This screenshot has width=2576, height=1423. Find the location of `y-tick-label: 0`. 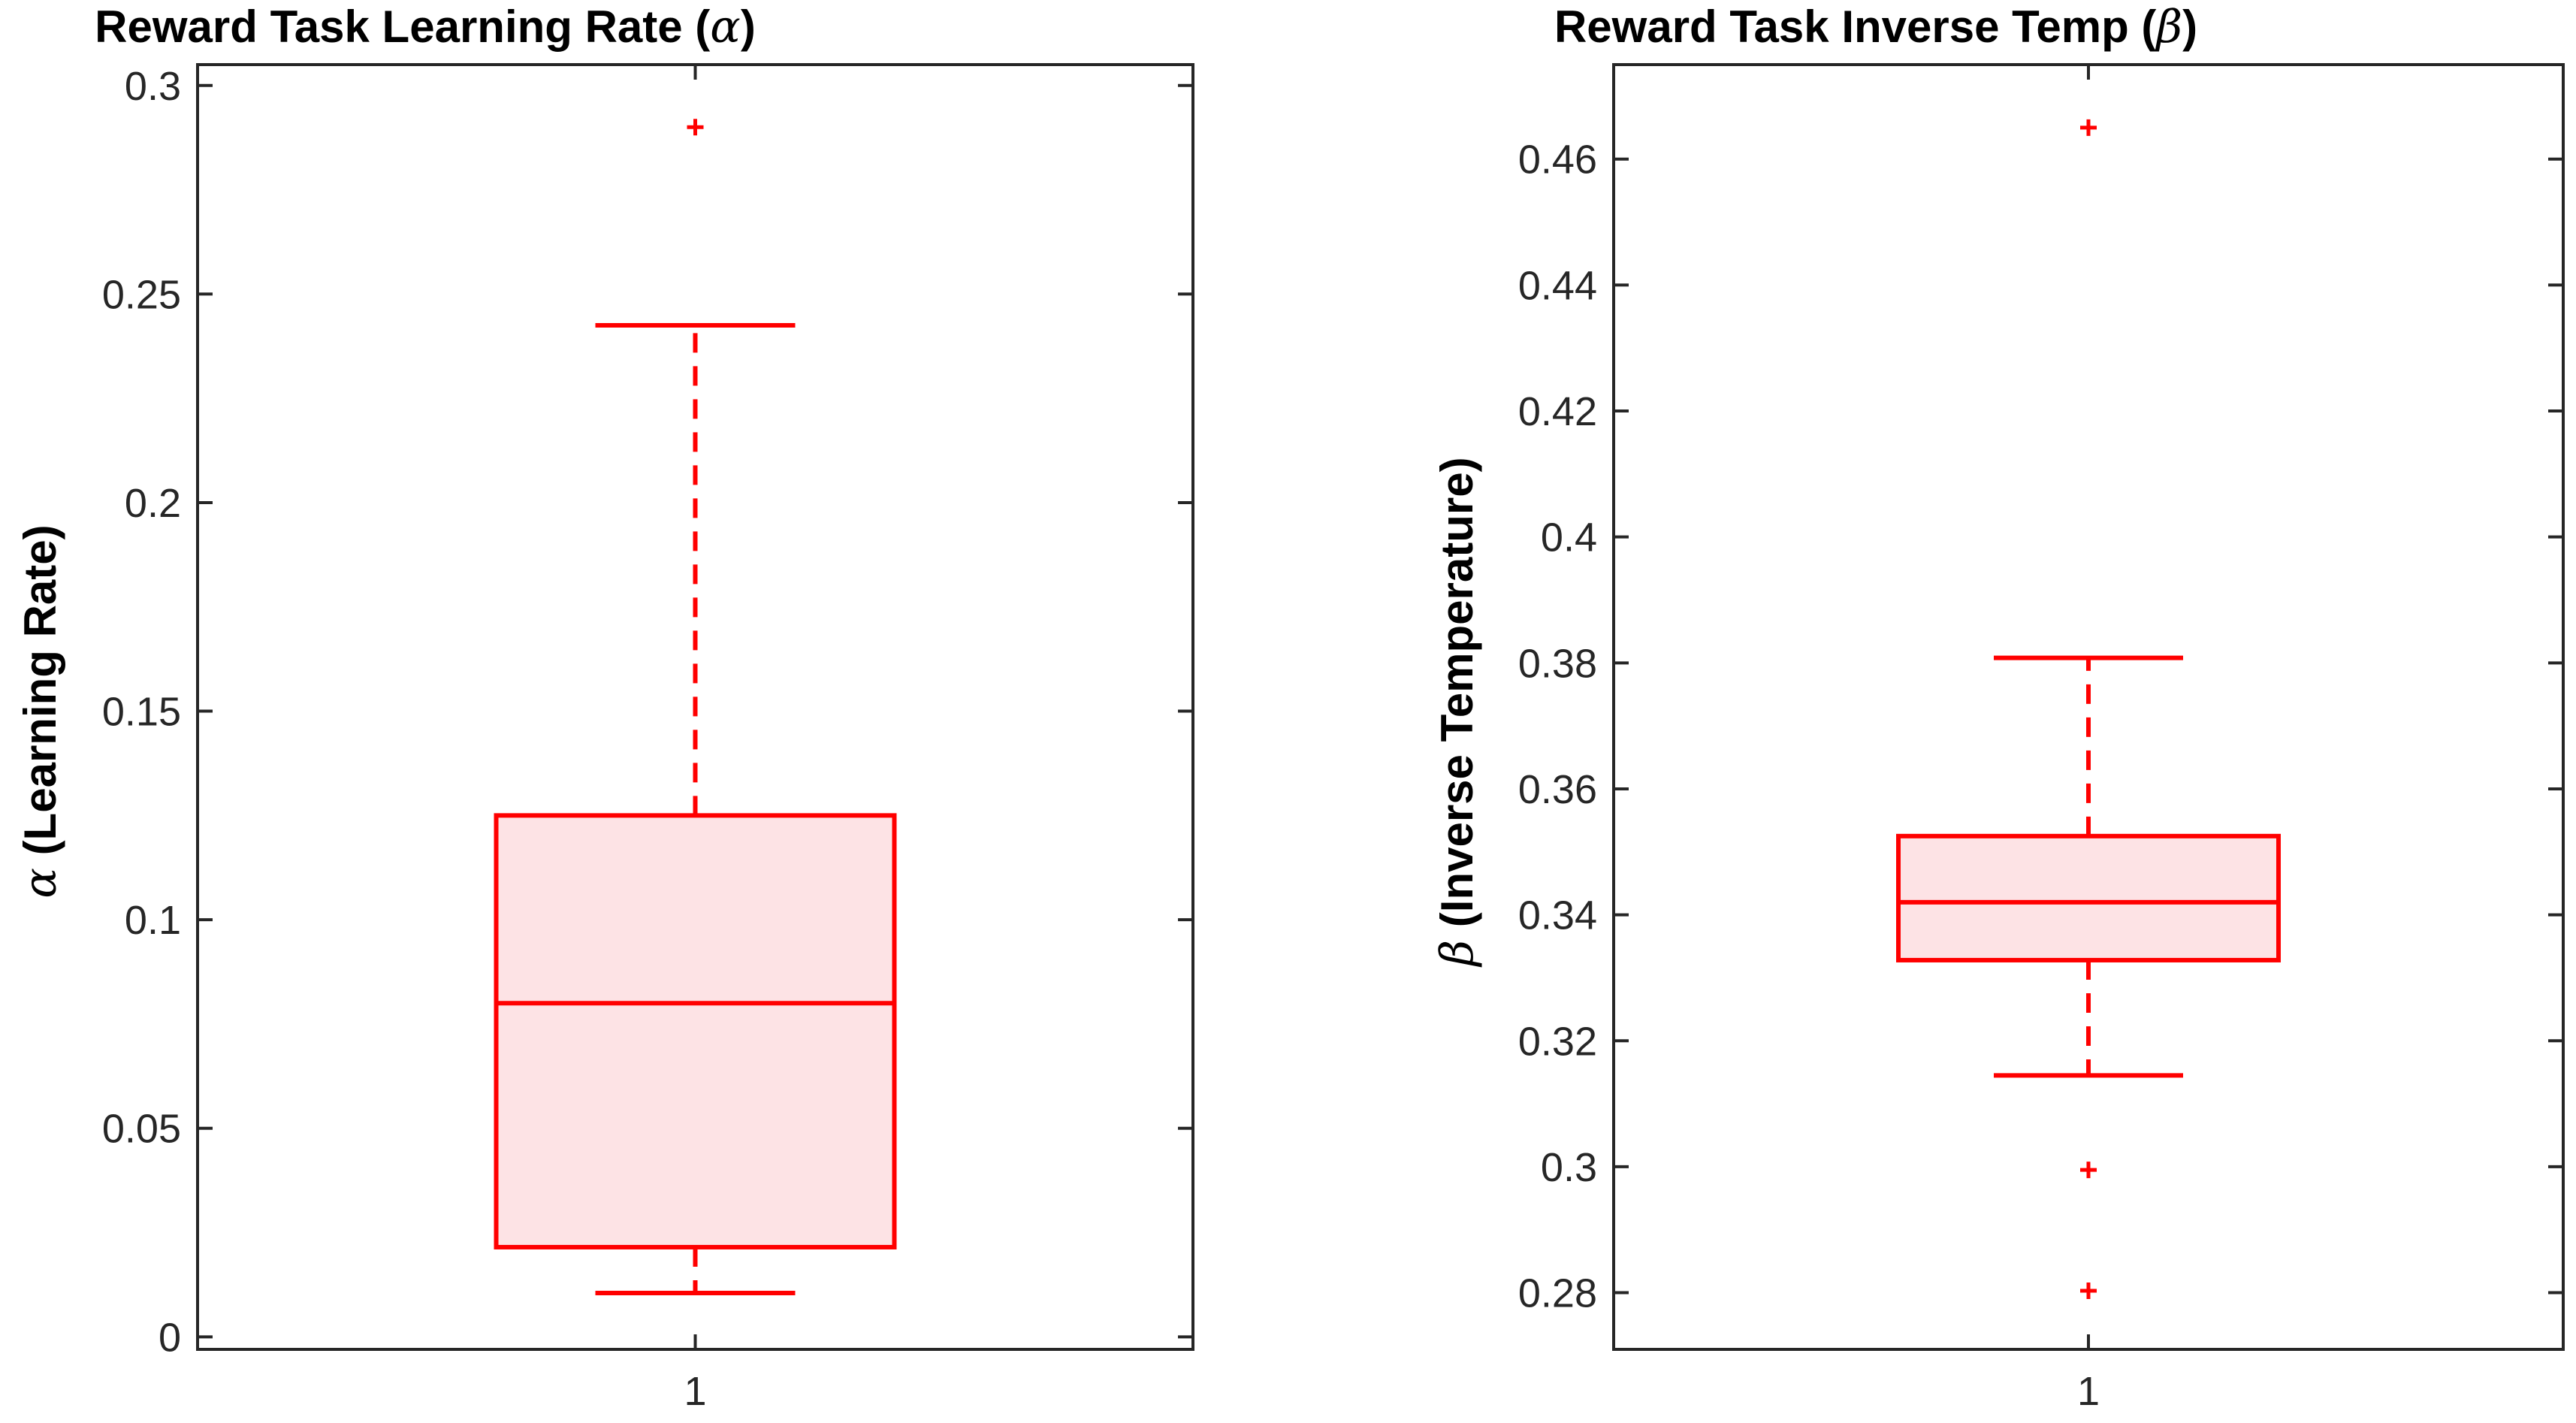

y-tick-label: 0 is located at coordinates (170, 1337).